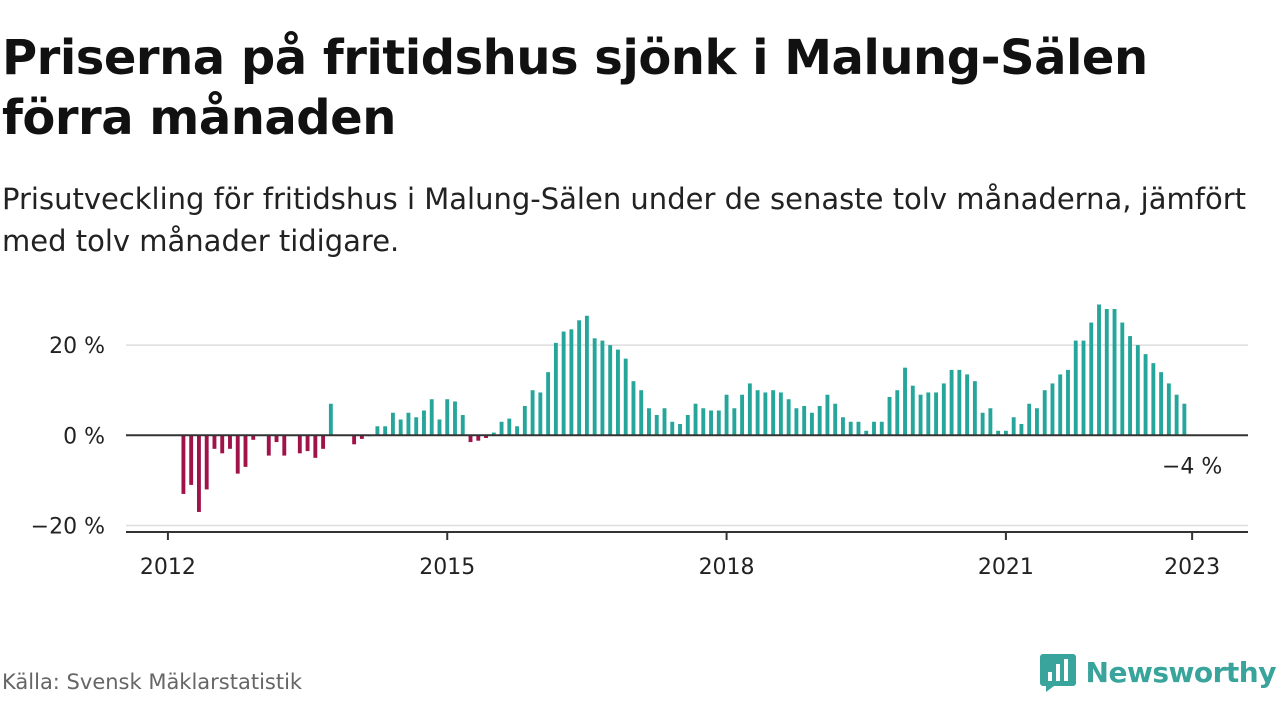 The height and width of the screenshot is (720, 1280). What do you see at coordinates (1057, 673) in the screenshot?
I see `bar-chart-logo-icon` at bounding box center [1057, 673].